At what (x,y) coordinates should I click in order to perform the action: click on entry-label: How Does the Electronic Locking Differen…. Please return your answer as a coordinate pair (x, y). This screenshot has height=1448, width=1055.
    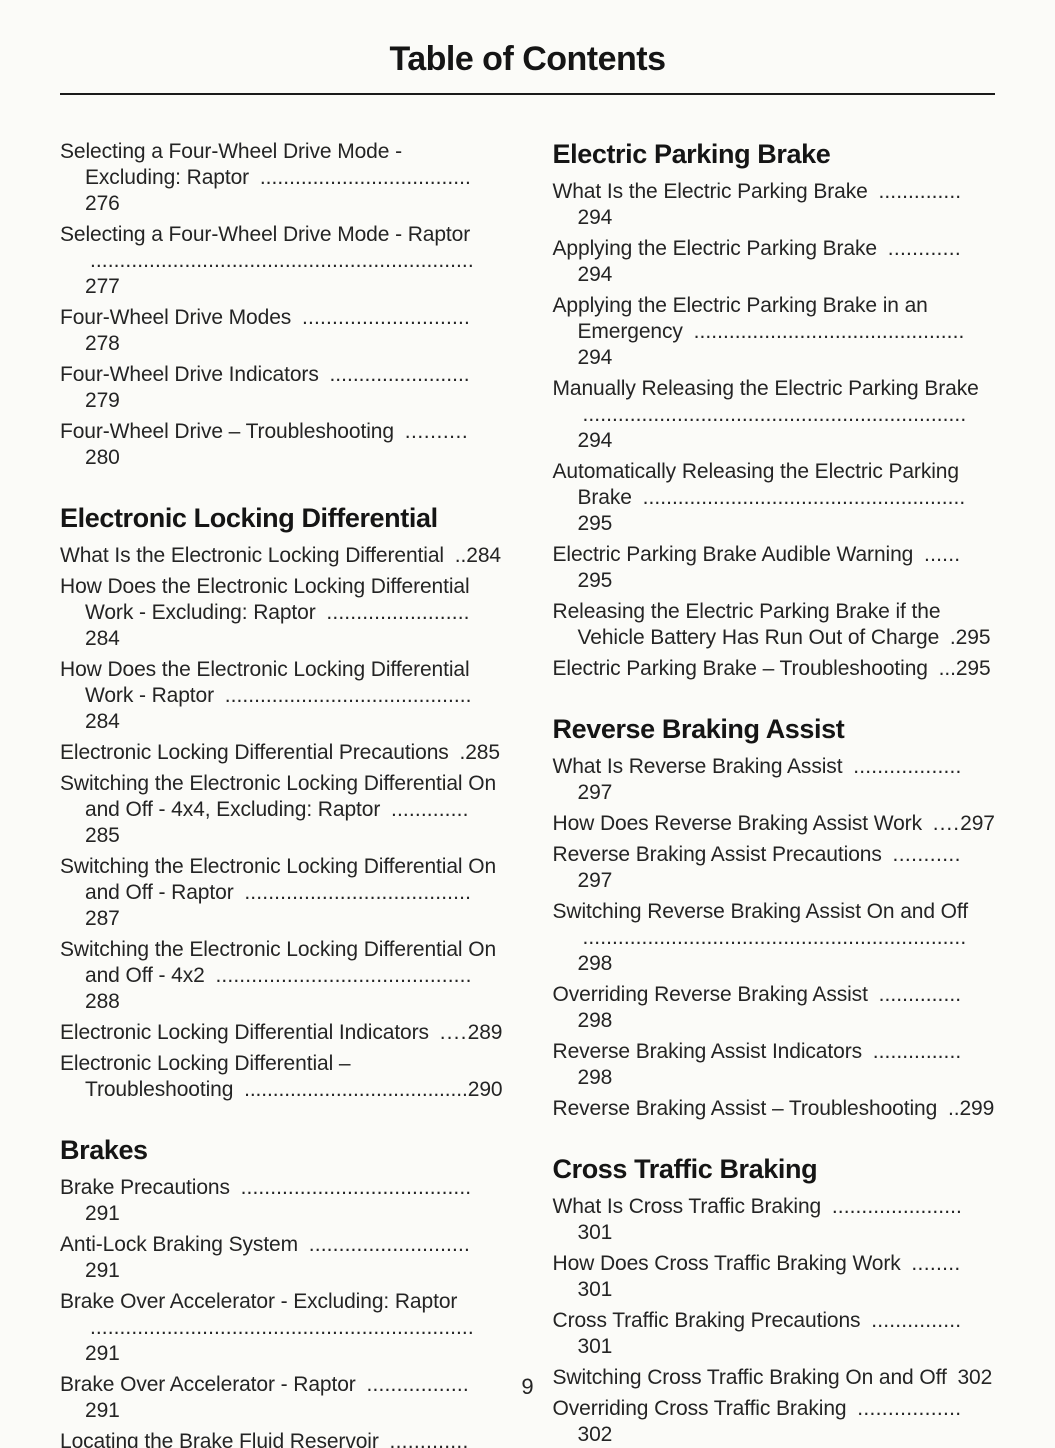
    Looking at the image, I should click on (265, 599).